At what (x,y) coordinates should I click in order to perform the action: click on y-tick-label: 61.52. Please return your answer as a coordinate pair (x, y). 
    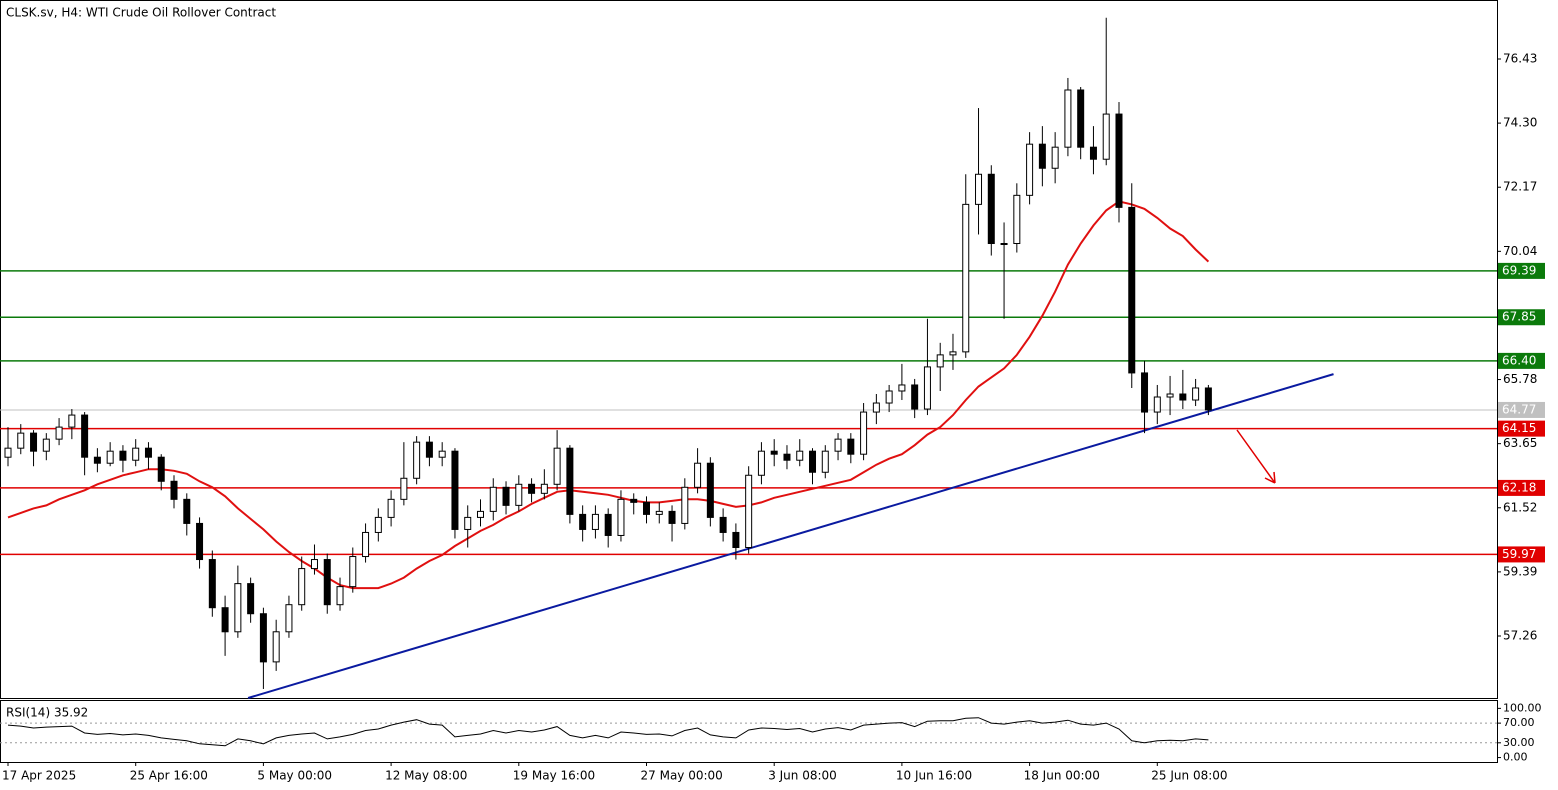
    Looking at the image, I should click on (1520, 507).